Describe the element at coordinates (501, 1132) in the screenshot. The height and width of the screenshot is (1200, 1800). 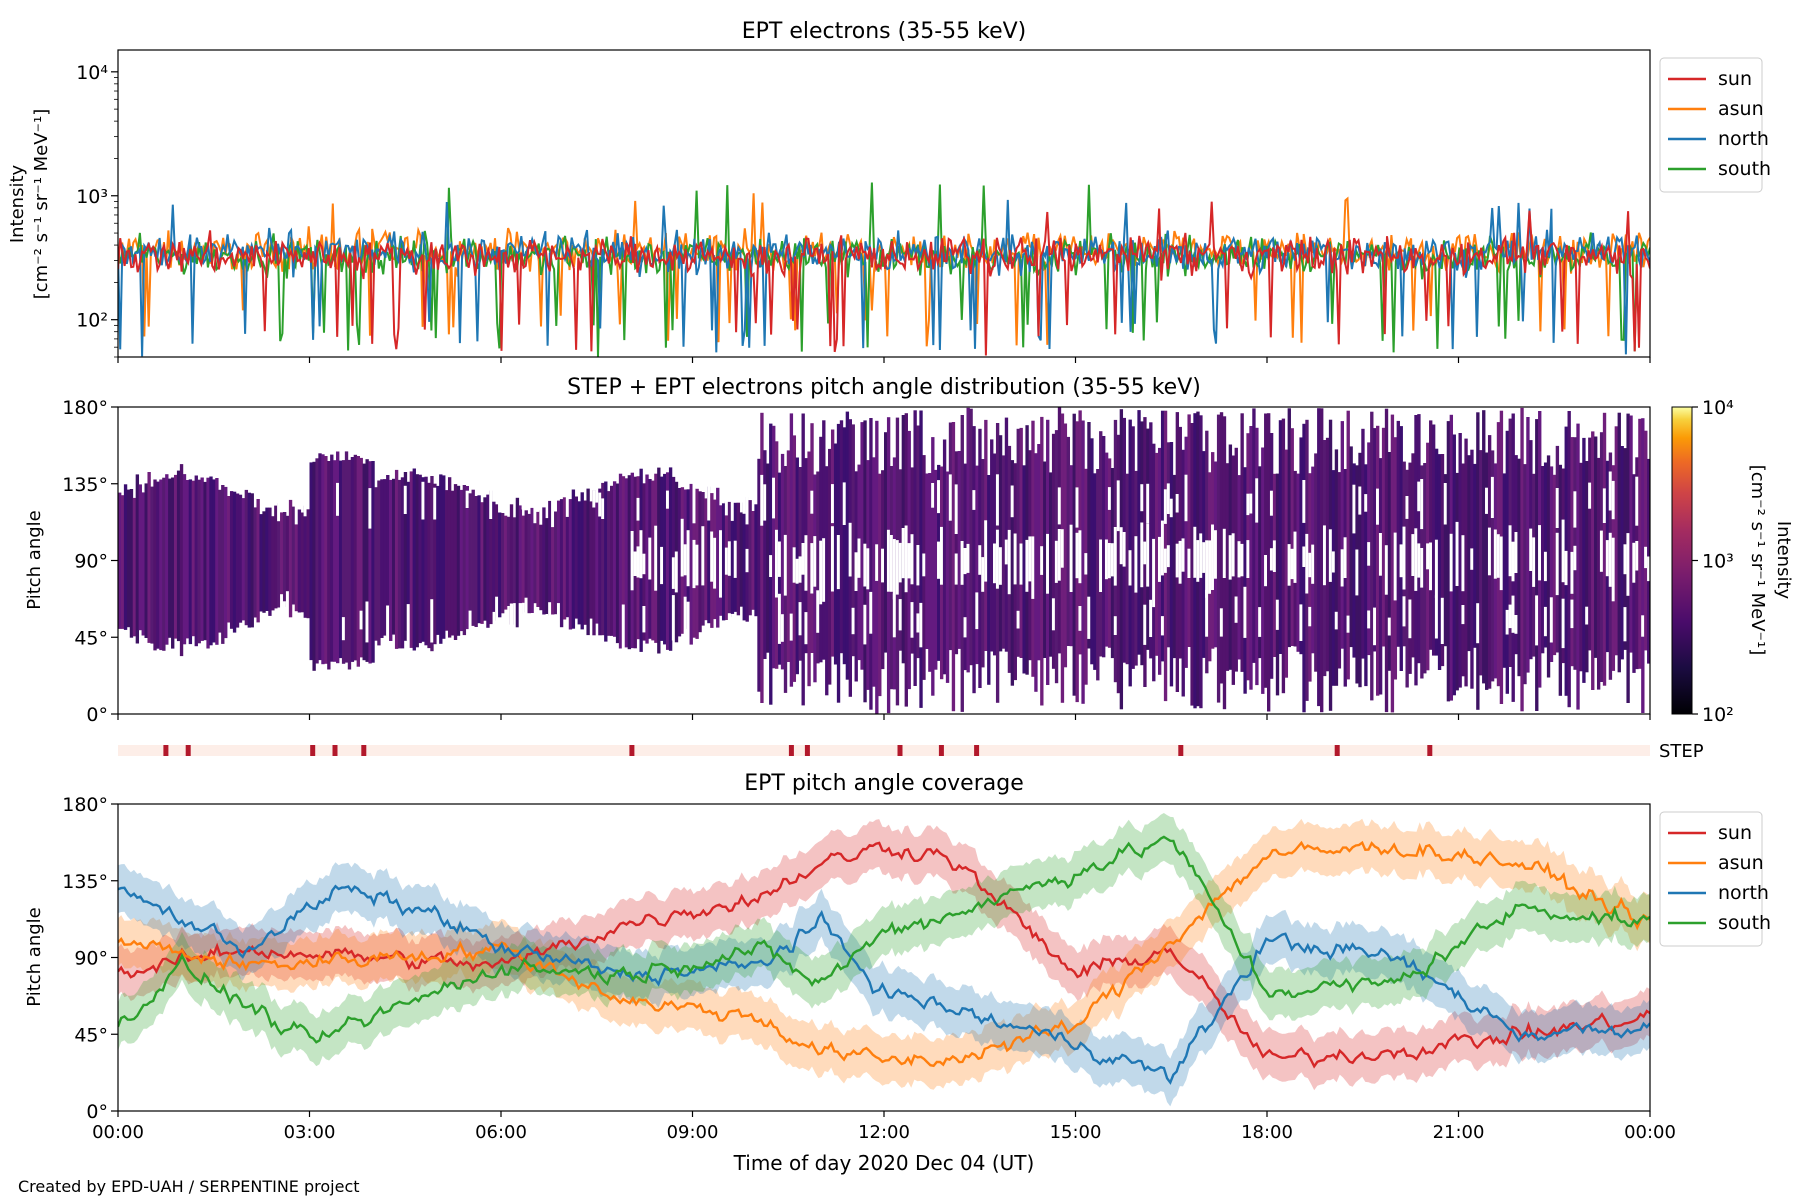
I see `x-tick-label: 06:00` at that location.